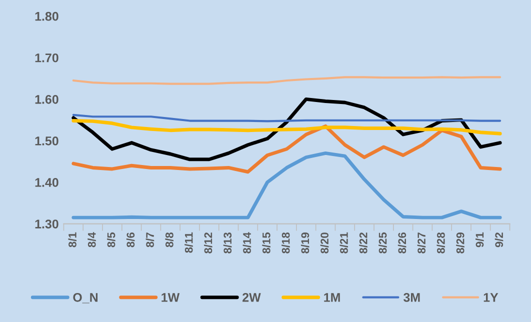 The height and width of the screenshot is (322, 531). What do you see at coordinates (111, 240) in the screenshot?
I see `x-tick-label: 8/5` at bounding box center [111, 240].